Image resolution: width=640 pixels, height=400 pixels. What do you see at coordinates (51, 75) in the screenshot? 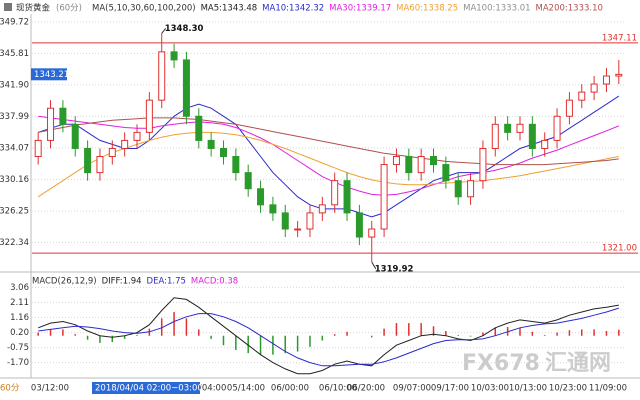
I see `price-label: 1343.21` at bounding box center [51, 75].